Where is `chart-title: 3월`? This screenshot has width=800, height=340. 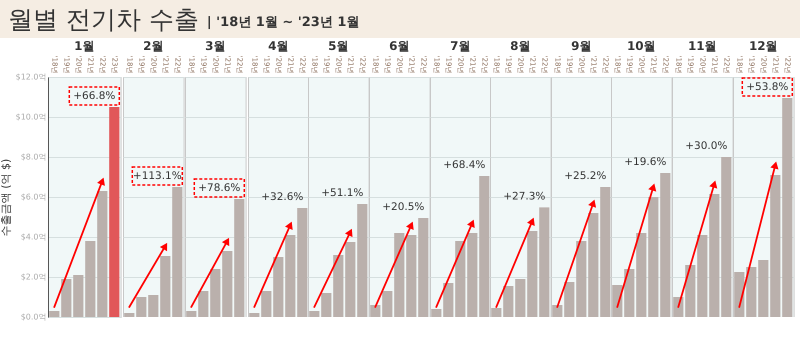
chart-title: 3월 is located at coordinates (215, 46).